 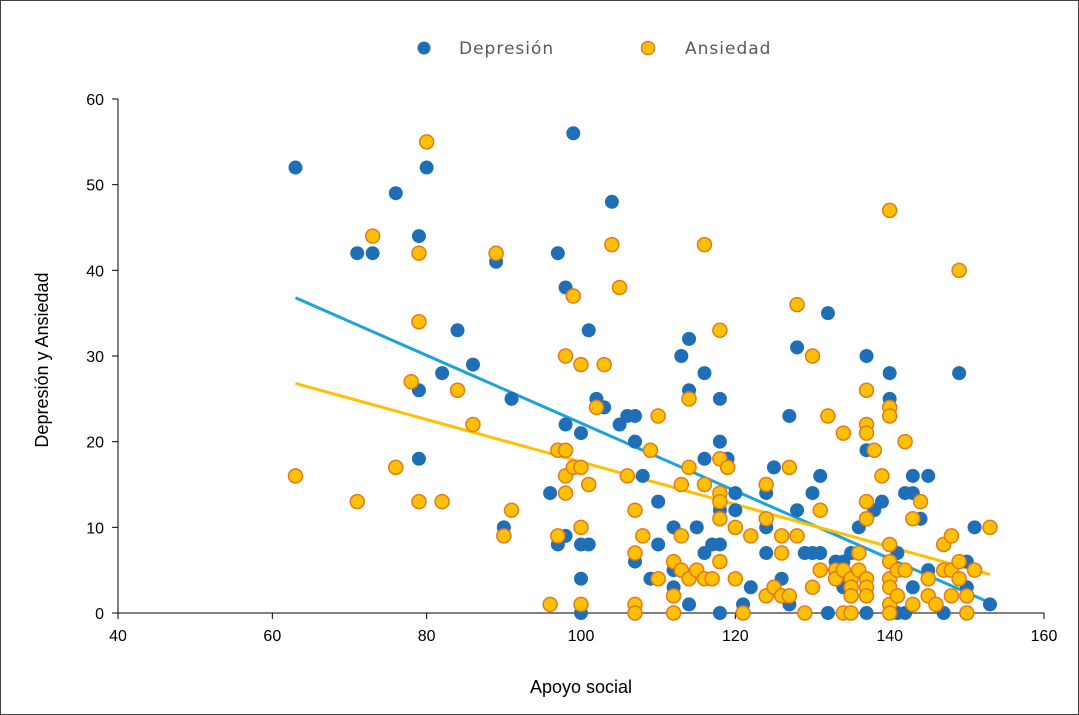 I want to click on y-tick-label: 50, so click(x=95, y=186).